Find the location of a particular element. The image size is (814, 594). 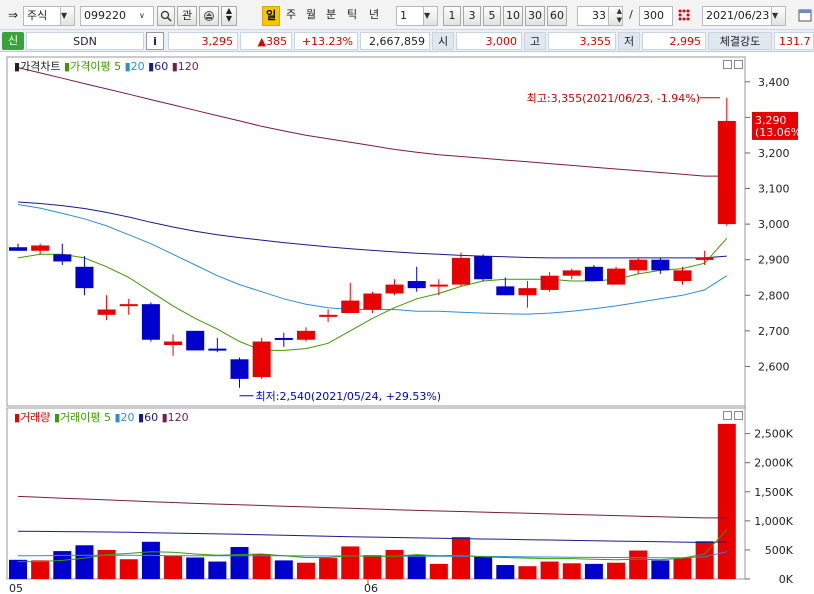

up-down-stepper: ▲ ▼ is located at coordinates (229, 16).